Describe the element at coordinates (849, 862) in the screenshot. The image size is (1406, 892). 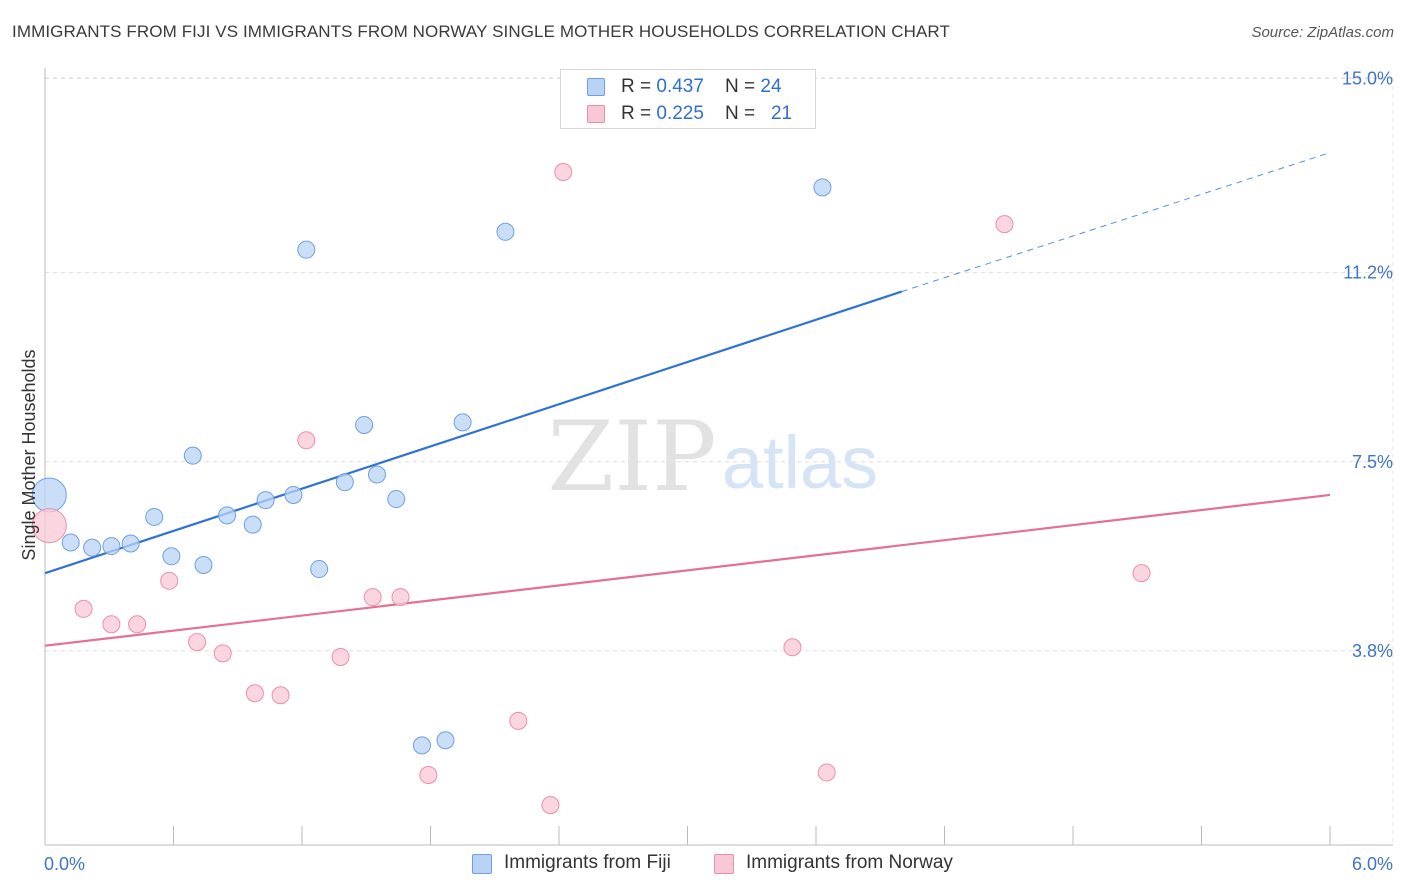
I see `norway-legend-label: Immigrants from Norway` at that location.